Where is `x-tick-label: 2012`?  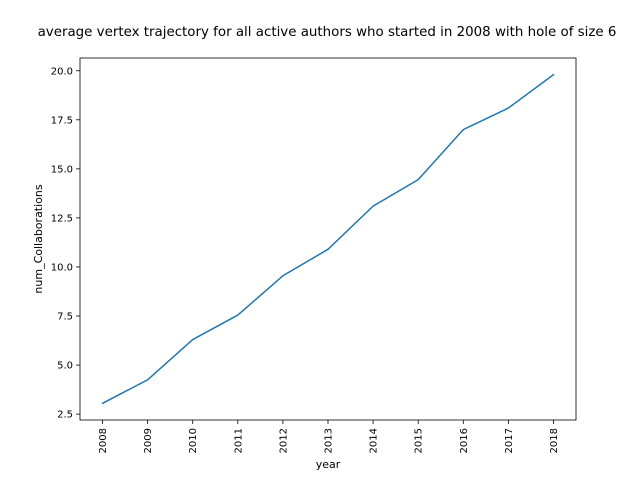 x-tick-label: 2012 is located at coordinates (283, 440).